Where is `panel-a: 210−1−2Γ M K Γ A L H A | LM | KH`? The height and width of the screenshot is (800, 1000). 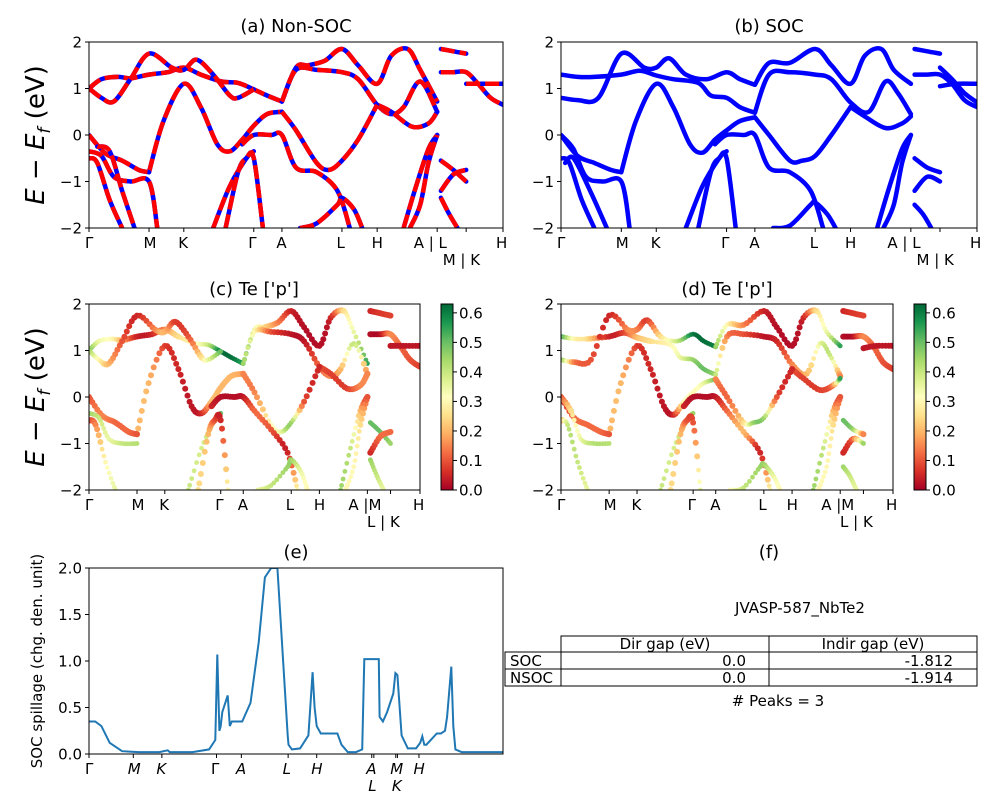
panel-a: 210−1−2Γ M K Γ A L H A | LM | KH is located at coordinates (283, 152).